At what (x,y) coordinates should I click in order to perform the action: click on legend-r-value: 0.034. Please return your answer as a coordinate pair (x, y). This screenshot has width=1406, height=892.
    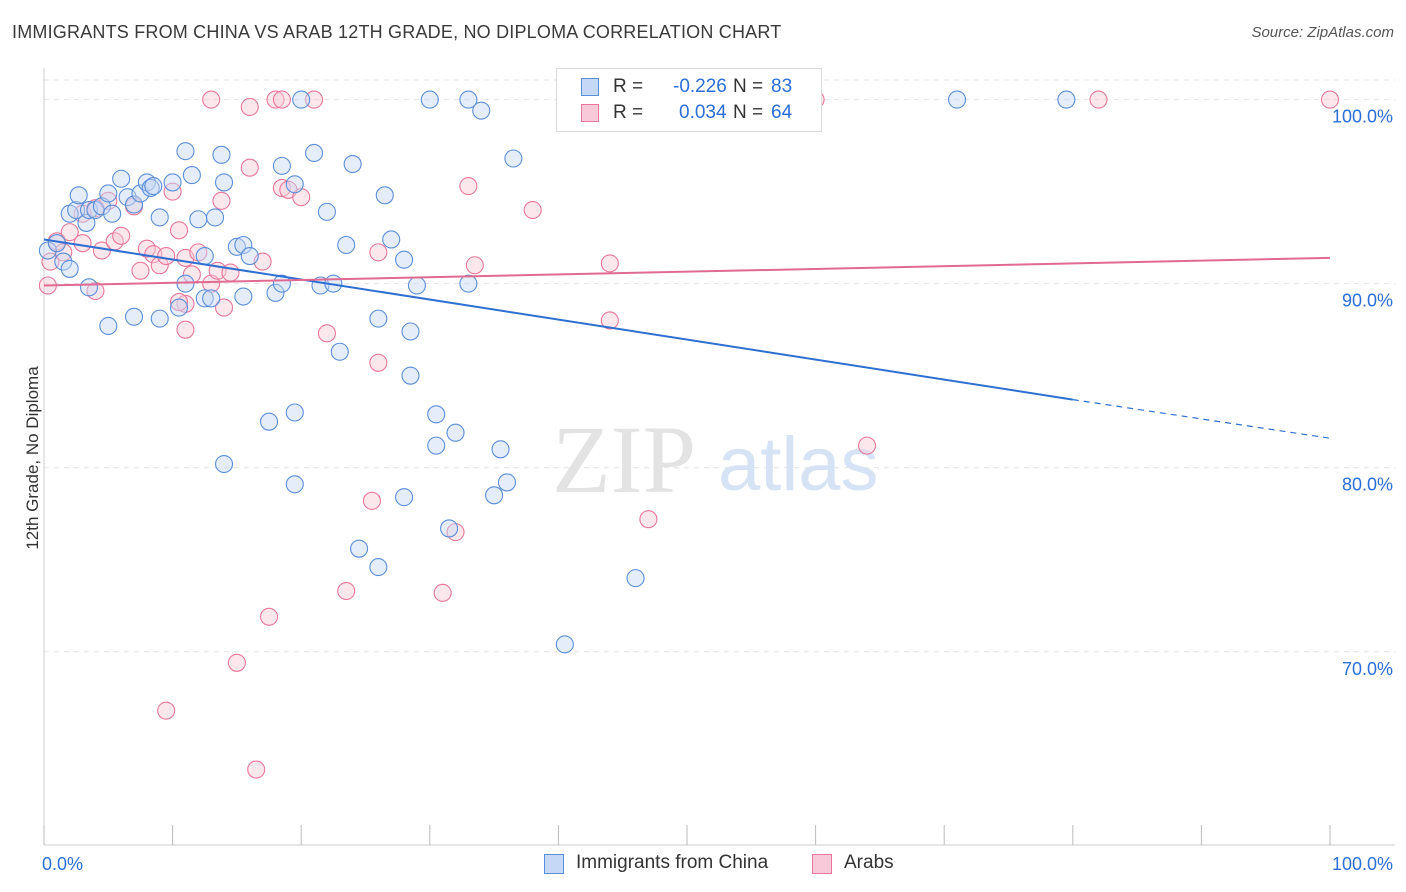
    Looking at the image, I should click on (703, 112).